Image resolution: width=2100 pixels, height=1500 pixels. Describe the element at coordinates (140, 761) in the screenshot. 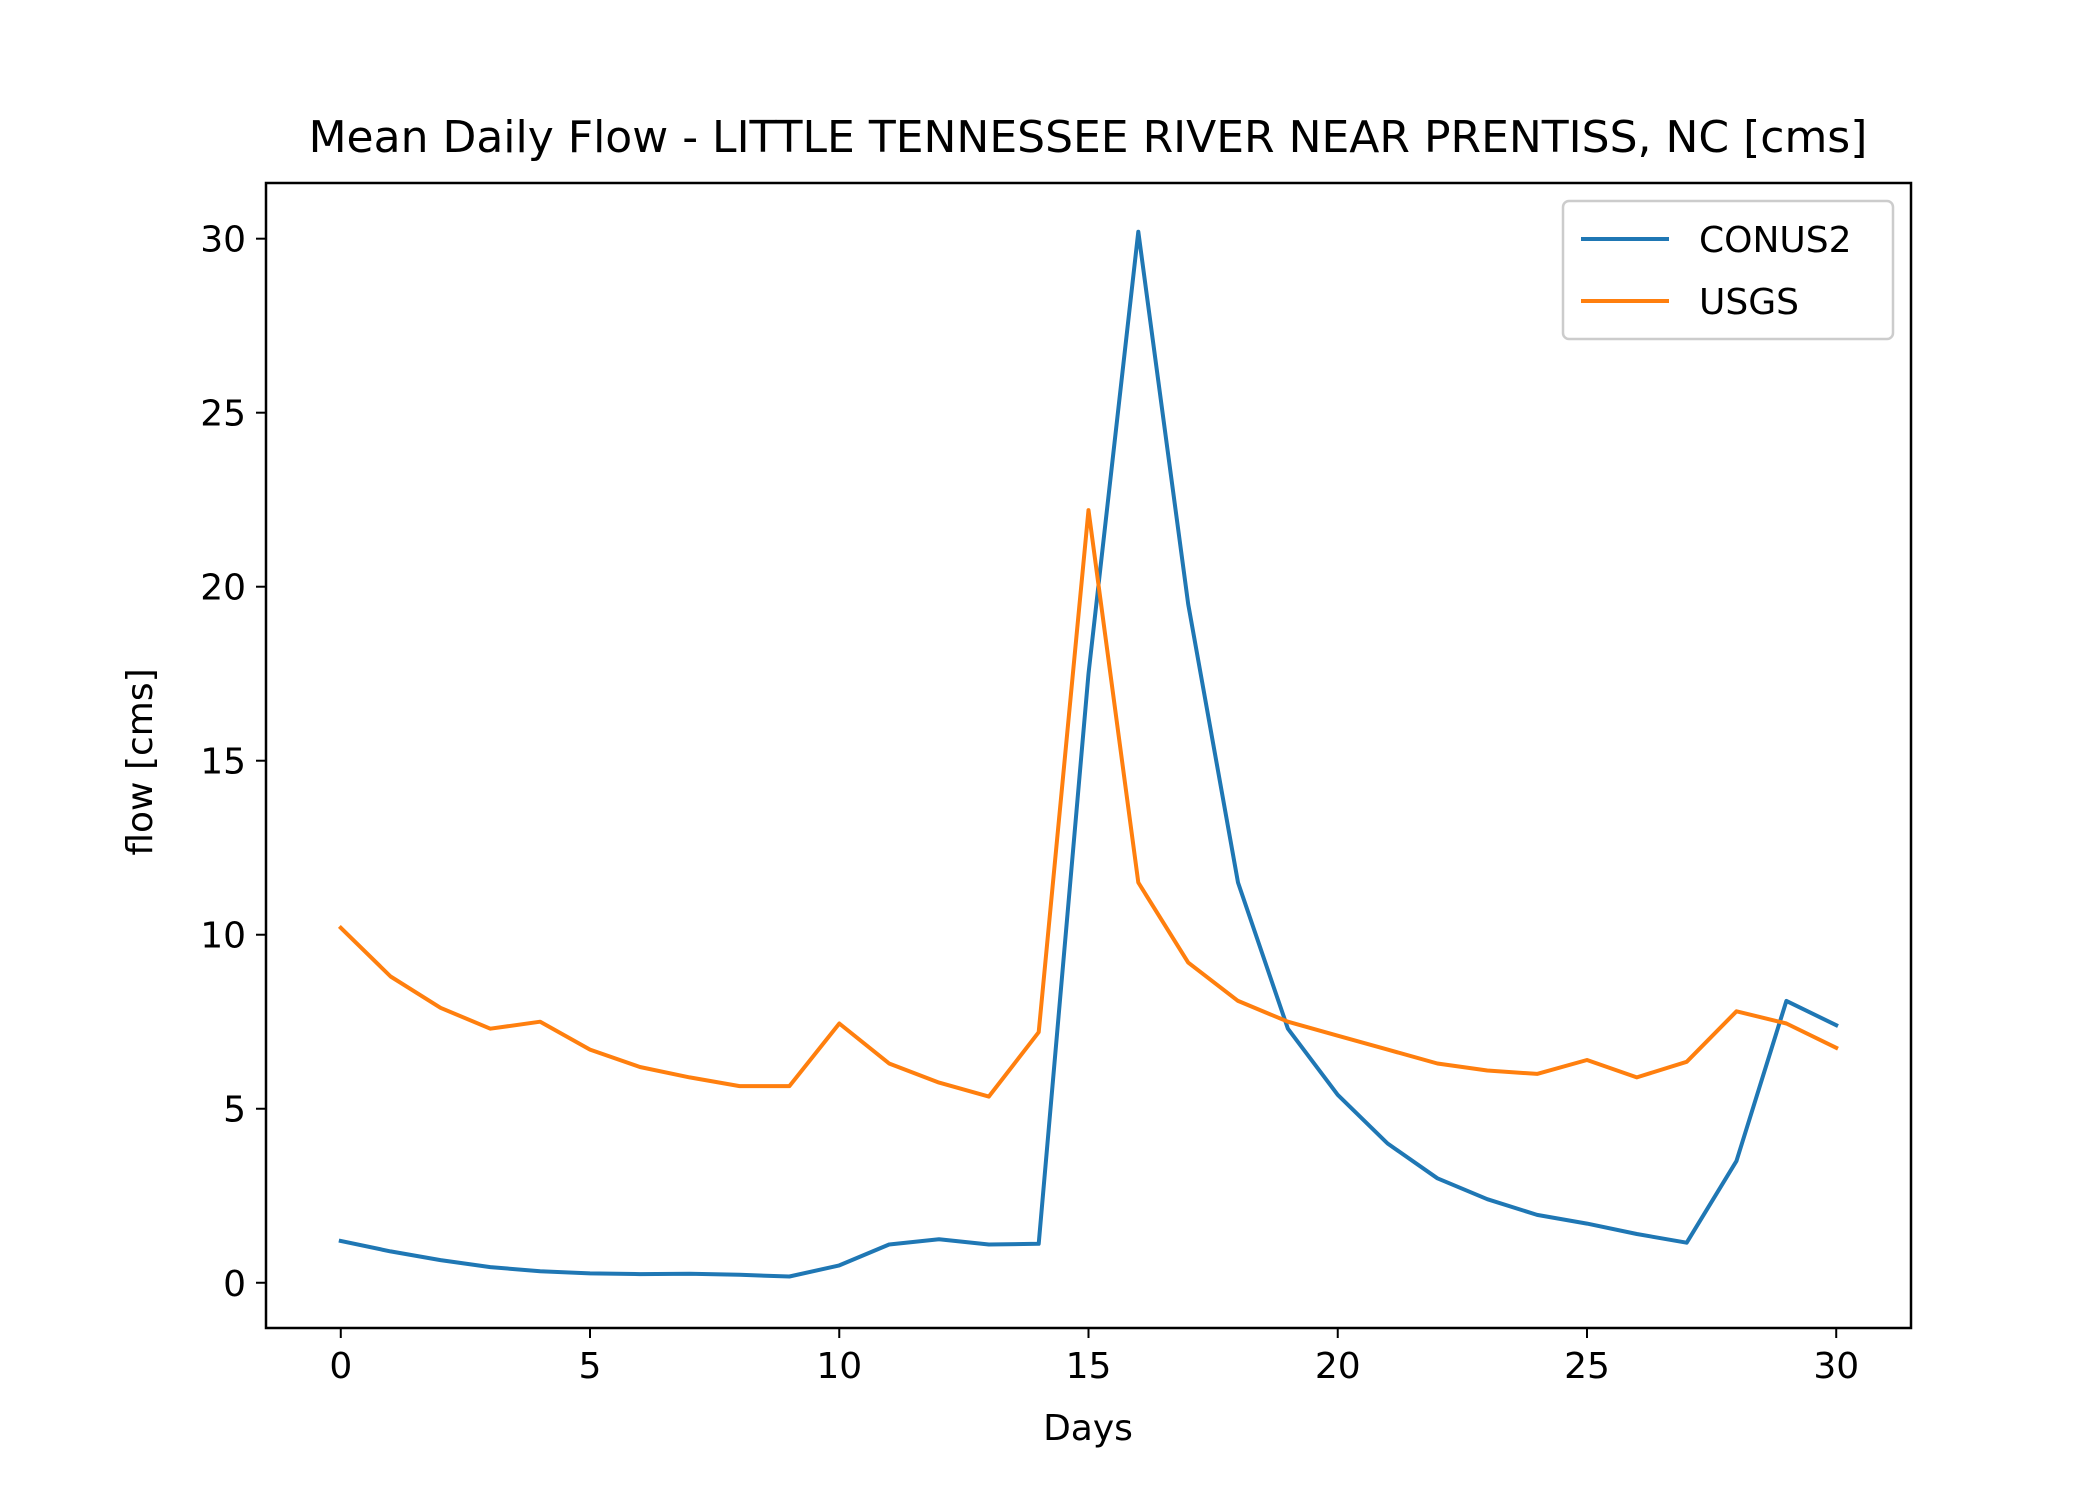

I see `y-axis-label: flow [cms]` at that location.